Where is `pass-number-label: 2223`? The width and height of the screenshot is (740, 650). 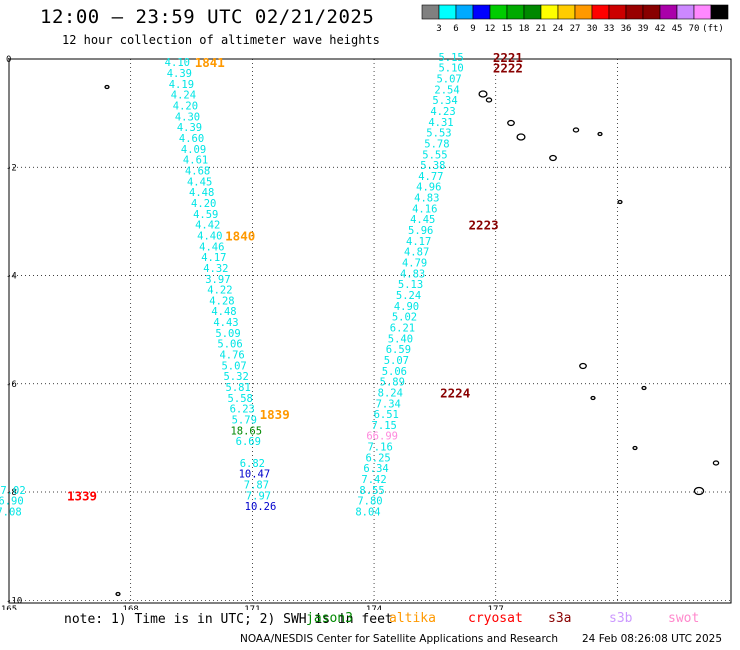 pass-number-label: 2223 is located at coordinates (484, 225).